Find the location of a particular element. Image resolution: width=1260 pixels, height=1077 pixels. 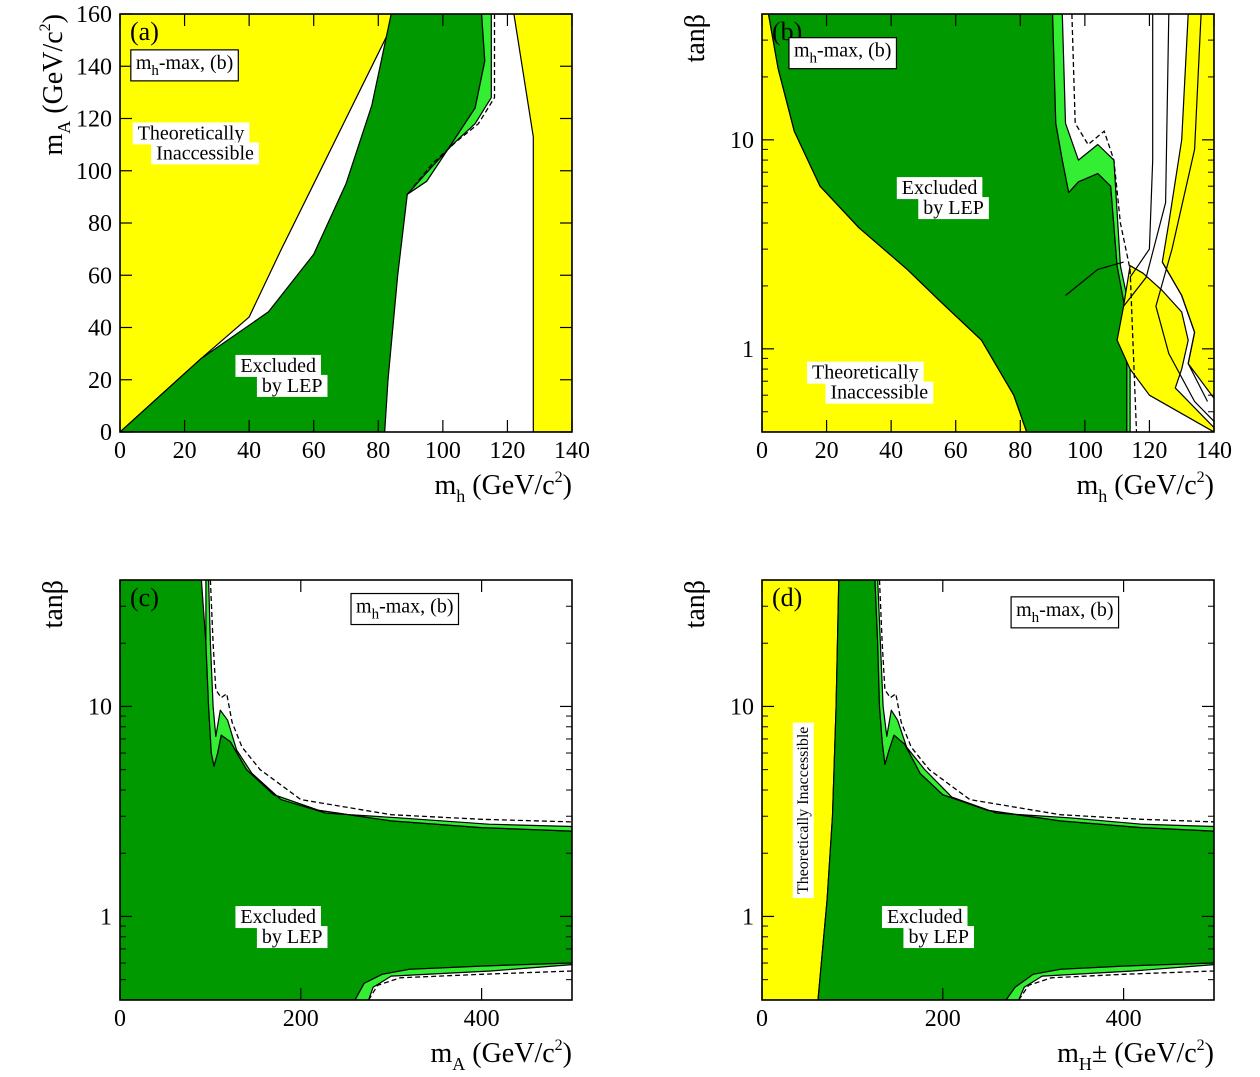

panel-label: (d) is located at coordinates (787, 597).